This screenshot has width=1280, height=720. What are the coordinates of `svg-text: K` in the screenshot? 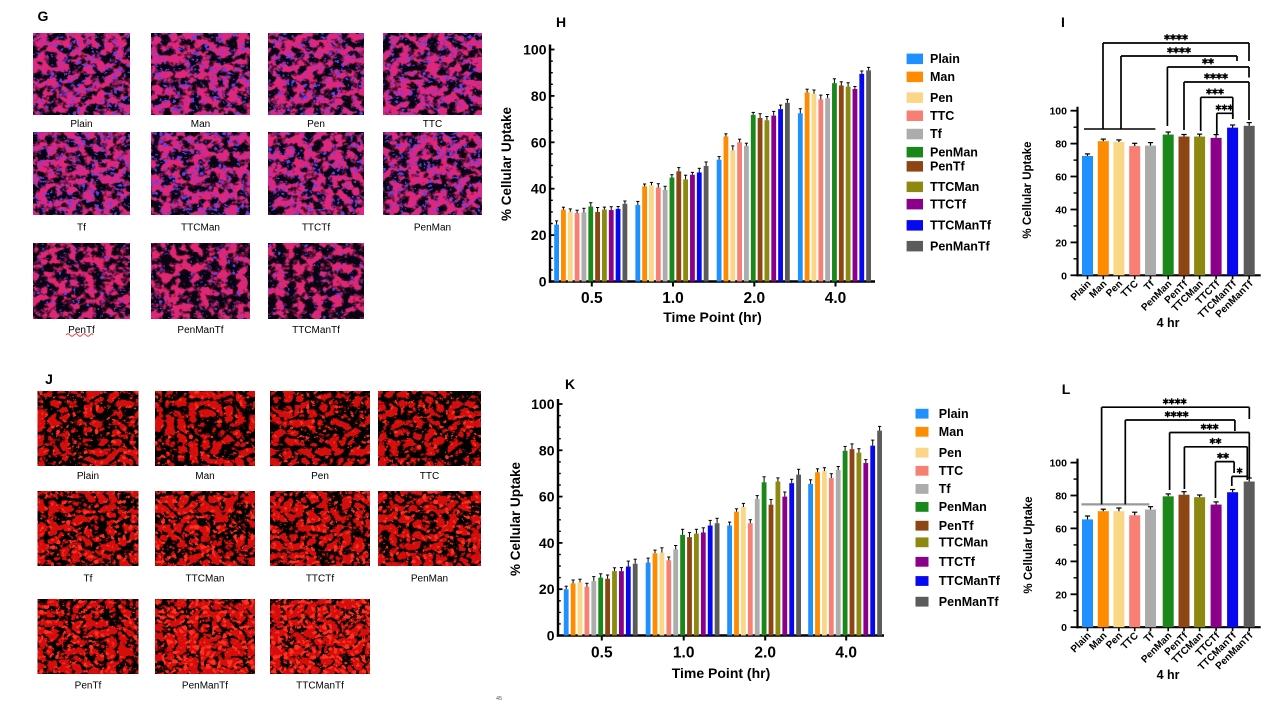 It's located at (570, 384).